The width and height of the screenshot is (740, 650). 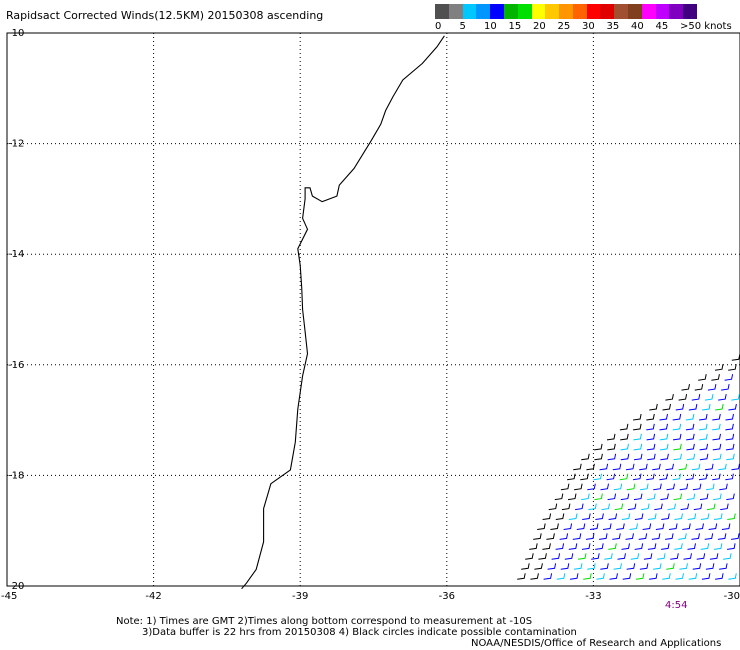 What do you see at coordinates (490, 26) in the screenshot?
I see `legend-tick-label: 10` at bounding box center [490, 26].